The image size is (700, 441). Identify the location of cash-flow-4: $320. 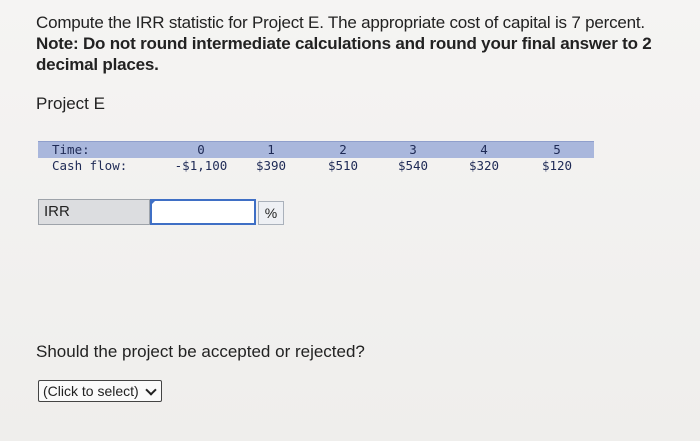
(484, 165).